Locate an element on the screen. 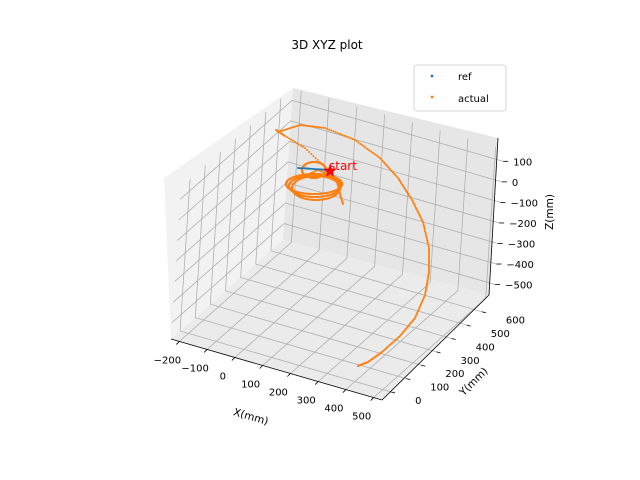 The width and height of the screenshot is (640, 480). x-axis-line is located at coordinates (276, 369).